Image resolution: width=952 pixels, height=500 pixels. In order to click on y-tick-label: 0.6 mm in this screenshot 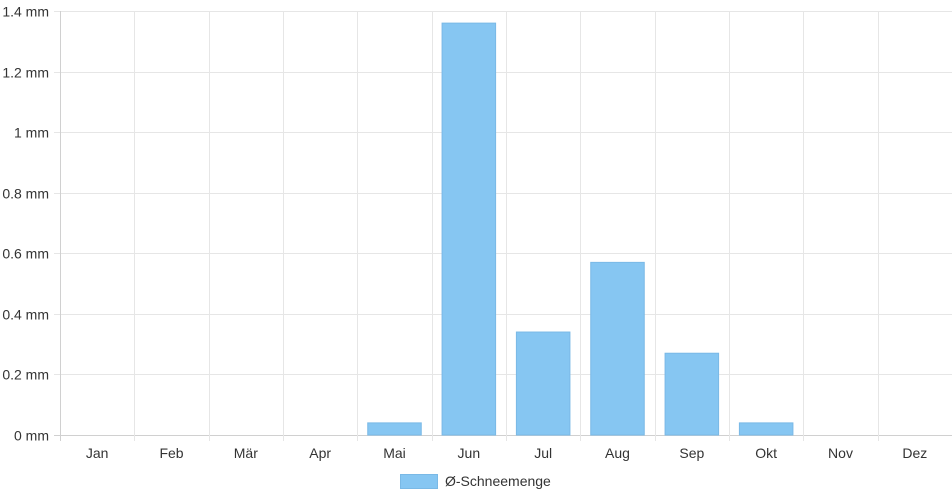, I will do `click(25, 254)`.